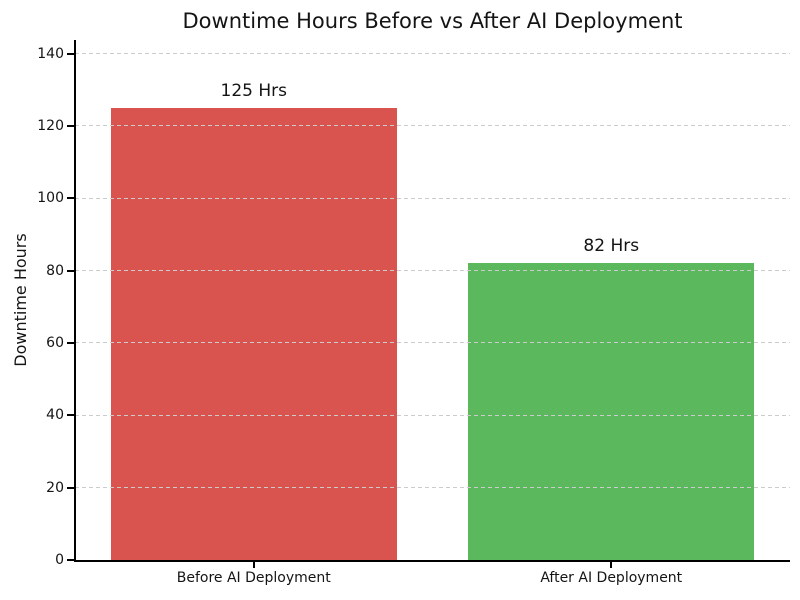  Describe the element at coordinates (611, 246) in the screenshot. I see `bar-value-label: 82 Hrs` at that location.